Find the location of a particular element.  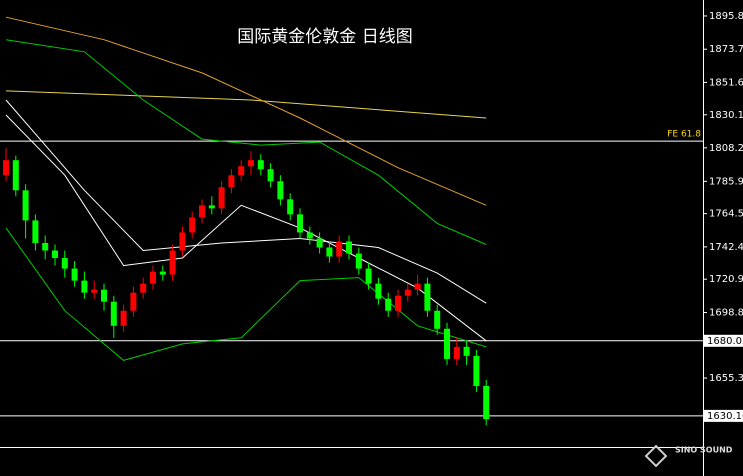

y-tick-label: 1764.50 is located at coordinates (726, 214).